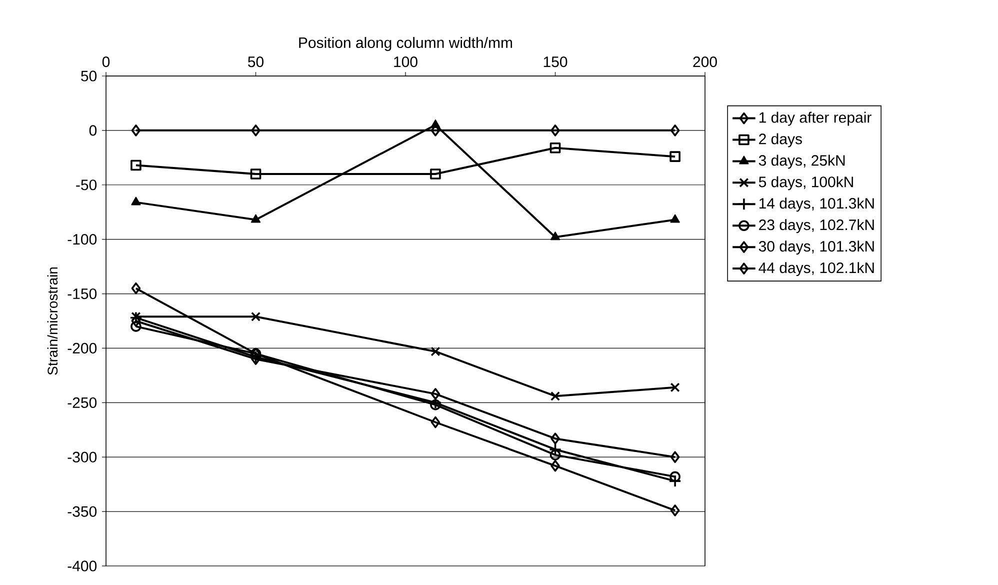 The width and height of the screenshot is (998, 585). Describe the element at coordinates (52, 321) in the screenshot. I see `y-axis-title: Strain/microstrain` at that location.